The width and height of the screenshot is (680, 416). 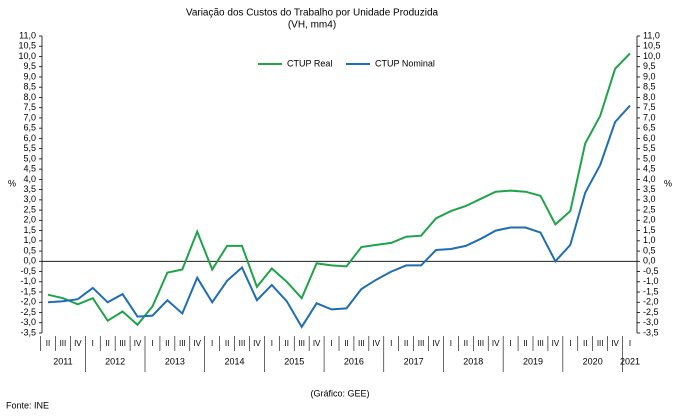 I want to click on x-year-label: 2018, so click(x=473, y=361).